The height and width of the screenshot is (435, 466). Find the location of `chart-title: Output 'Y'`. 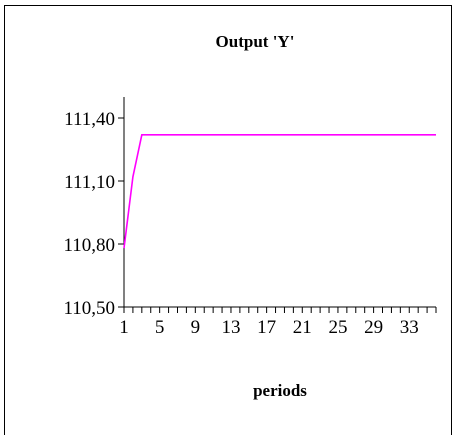

chart-title: Output 'Y' is located at coordinates (255, 41).